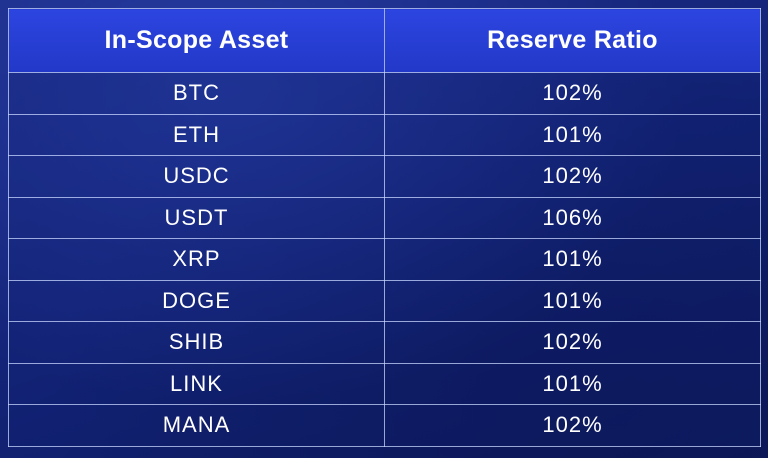 The image size is (768, 458). I want to click on table-row: XRP 101%, so click(384, 259).